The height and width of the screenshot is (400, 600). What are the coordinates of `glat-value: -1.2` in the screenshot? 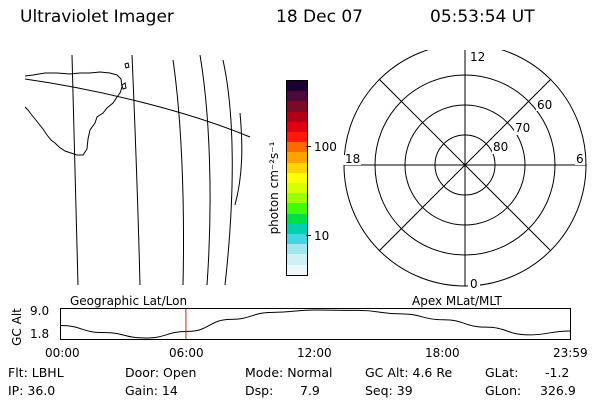 It's located at (557, 372).